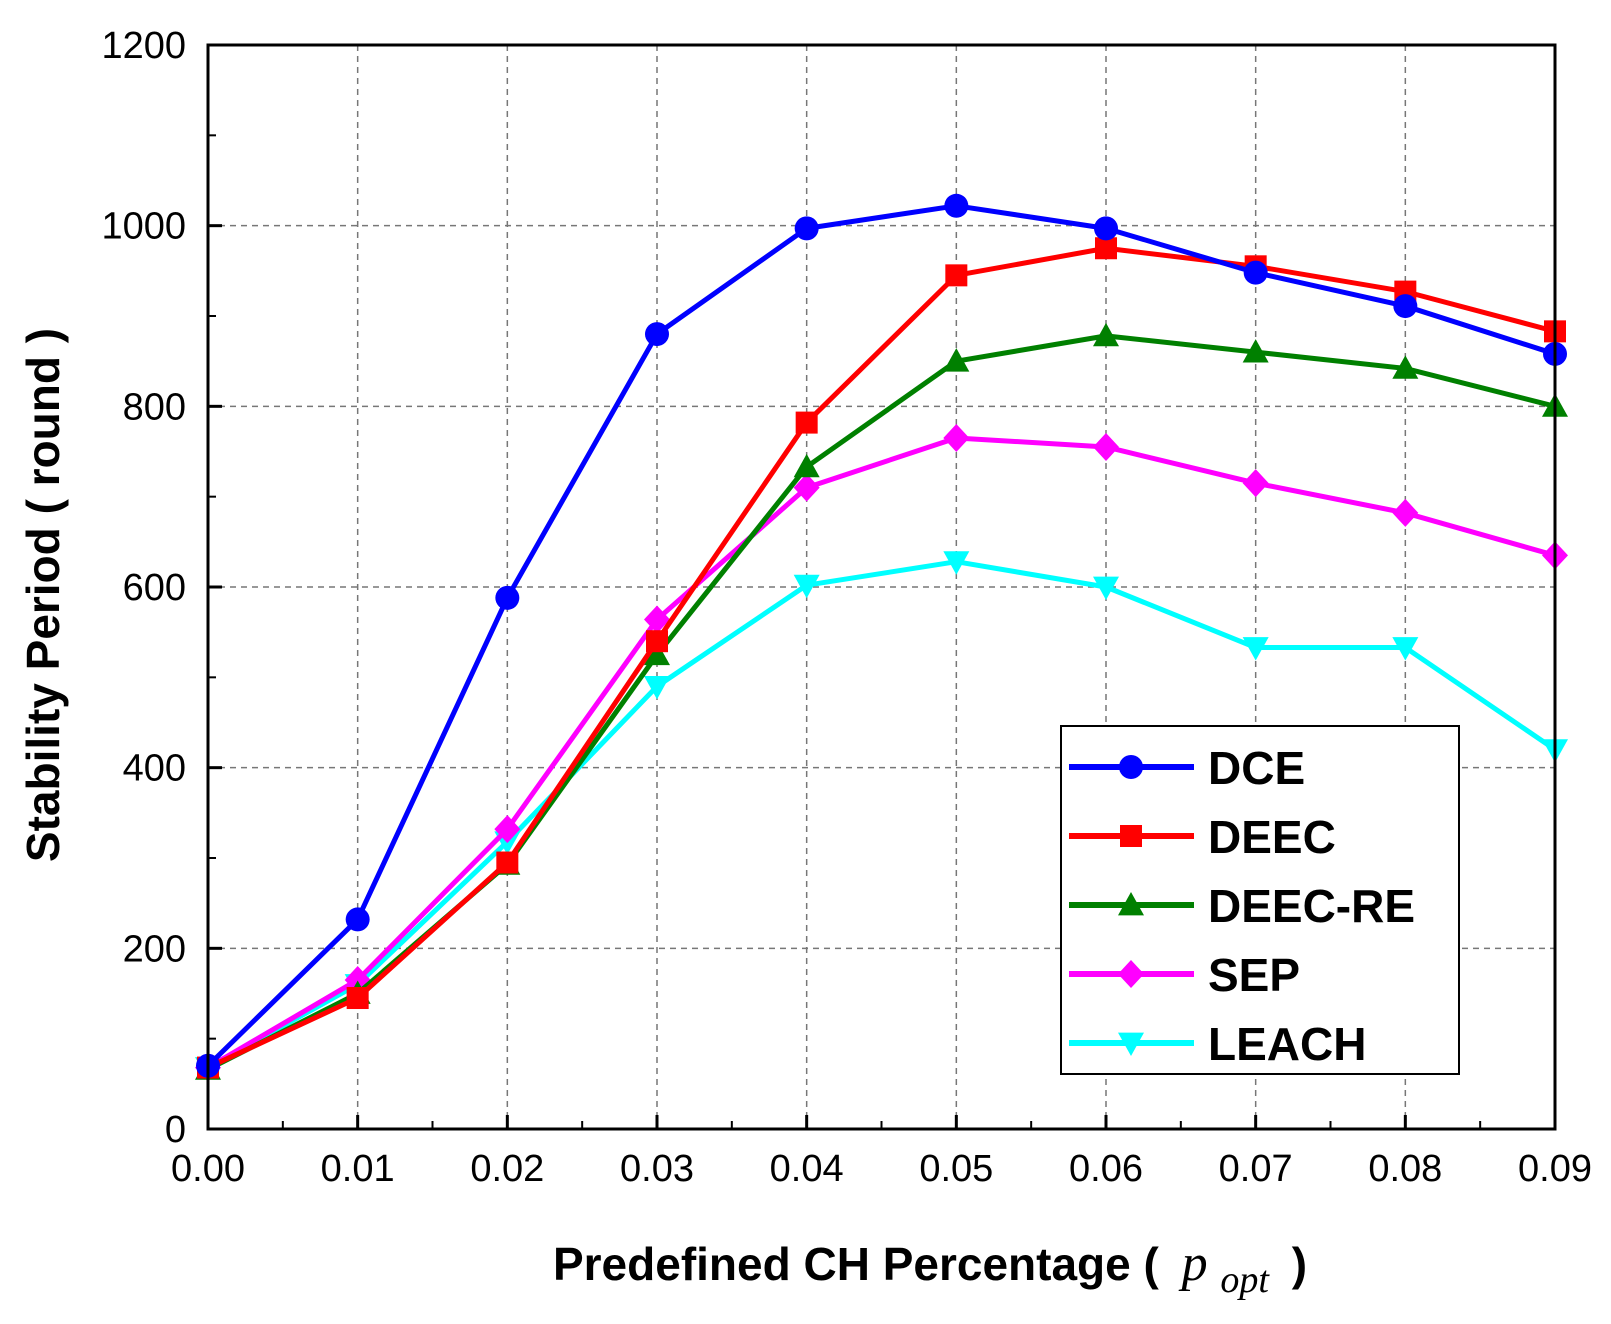 The image size is (1611, 1324). I want to click on legend-label: LEACH, so click(1287, 1044).